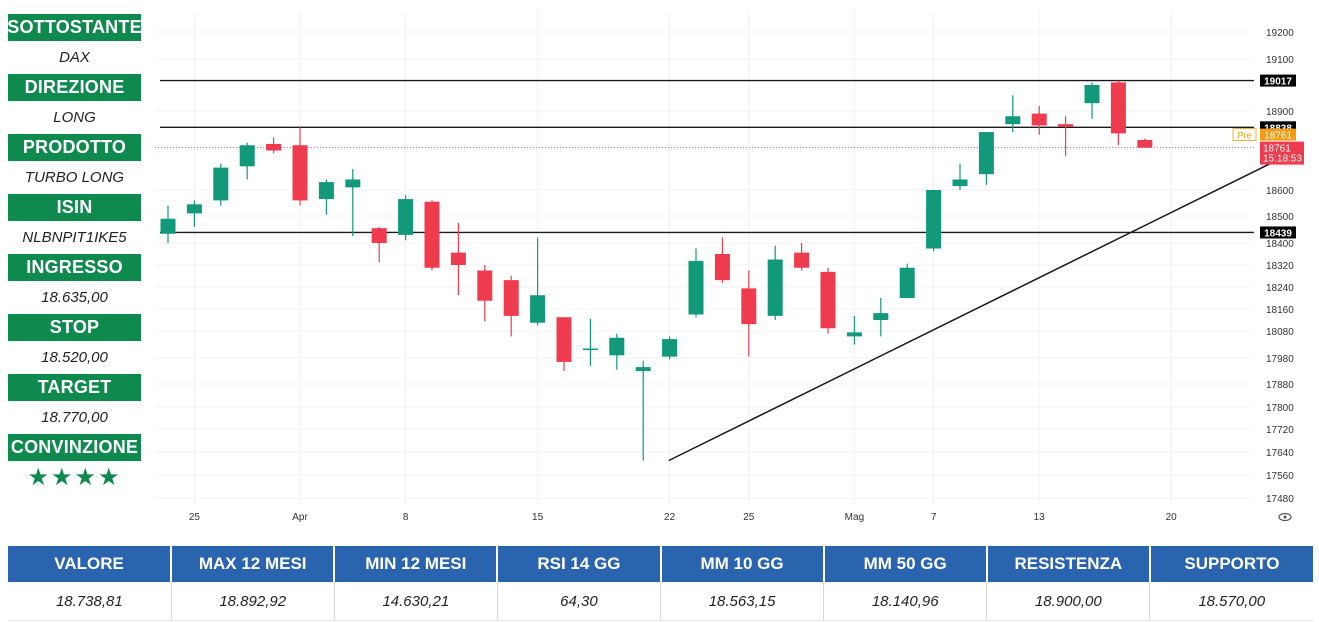  What do you see at coordinates (1277, 149) in the screenshot?
I see `last-price-label: 18761` at bounding box center [1277, 149].